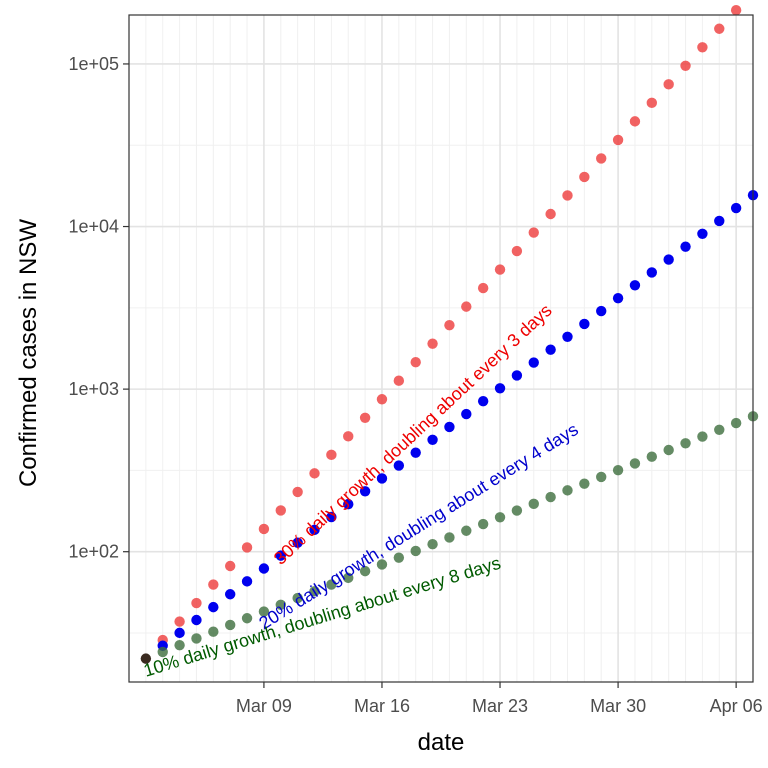 The height and width of the screenshot is (768, 768). What do you see at coordinates (264, 706) in the screenshot?
I see `x-tick-label: Mar 09` at bounding box center [264, 706].